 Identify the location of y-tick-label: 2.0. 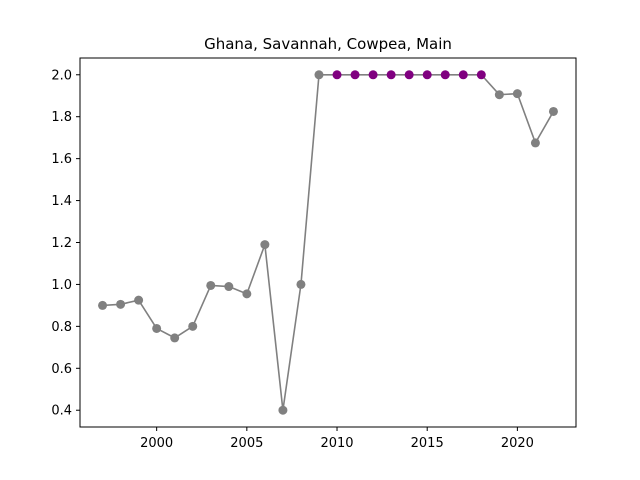
(61, 75).